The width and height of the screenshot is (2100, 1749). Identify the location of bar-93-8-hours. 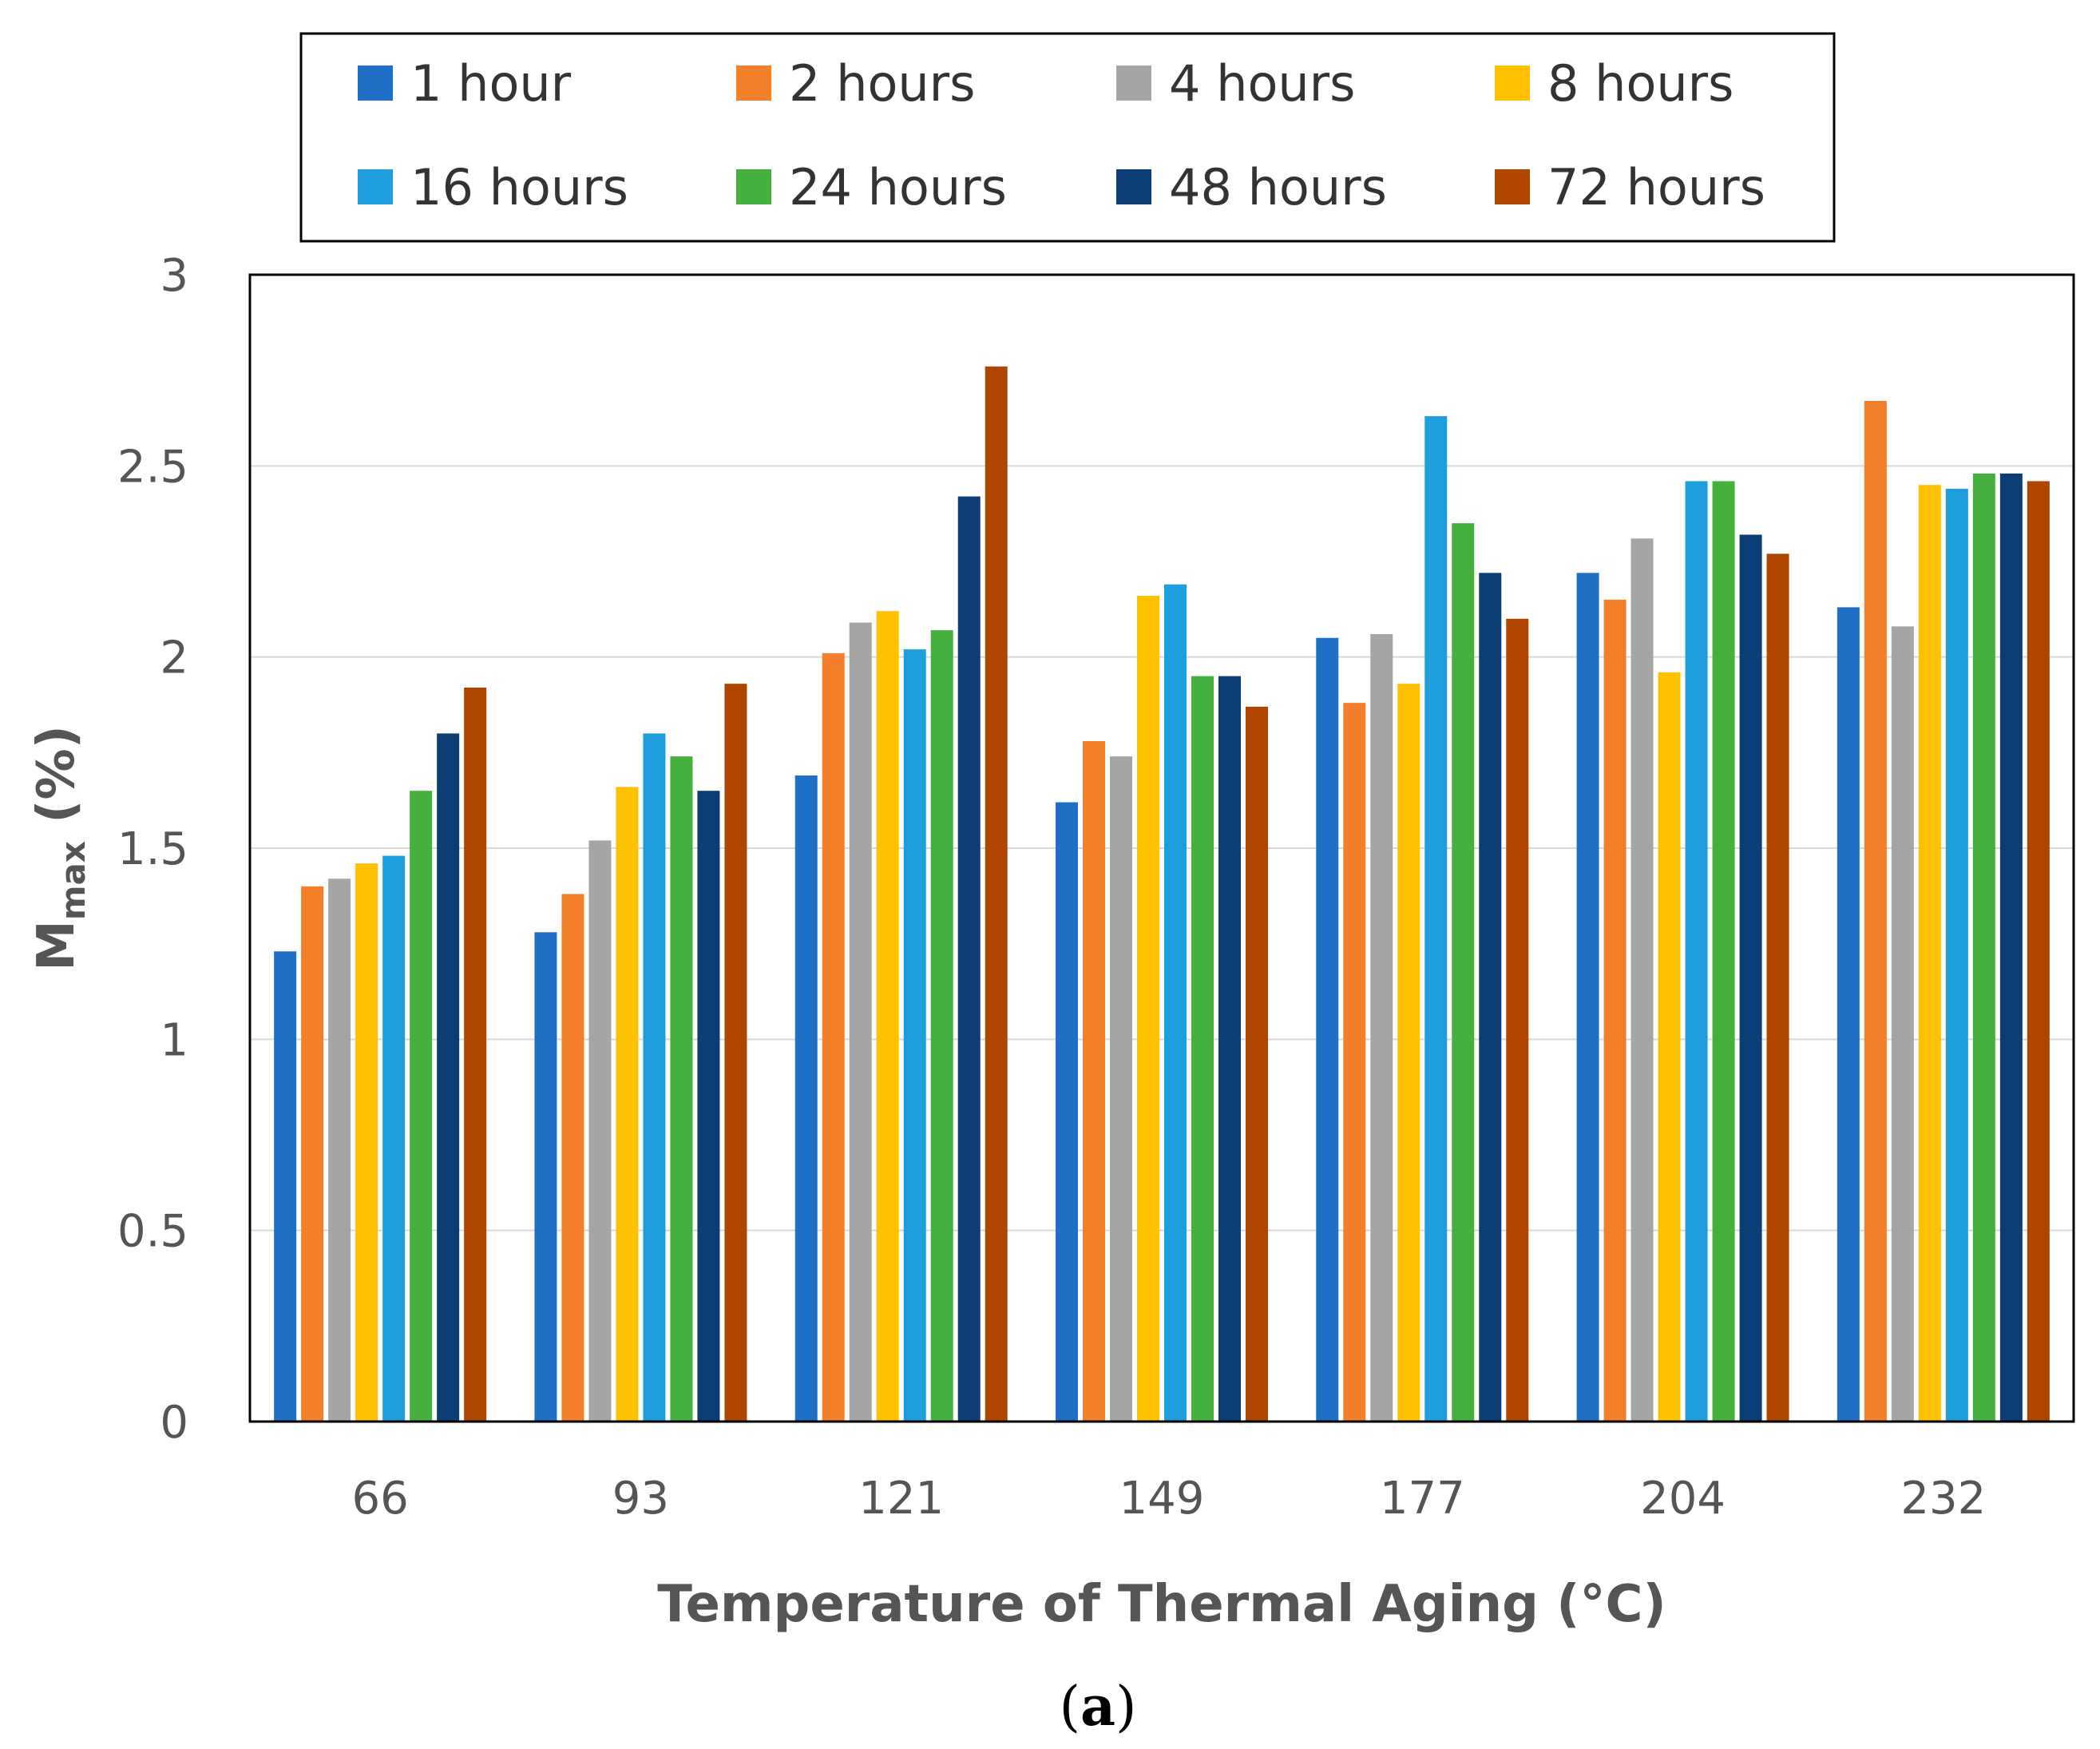
(627, 1104).